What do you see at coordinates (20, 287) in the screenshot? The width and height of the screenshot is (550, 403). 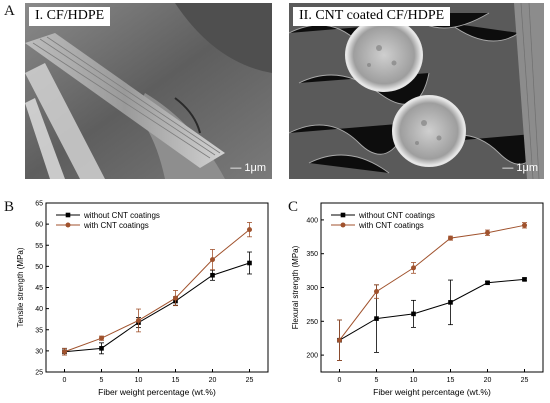 I see `y-axis-label: Tensile strength (MPa)` at bounding box center [20, 287].